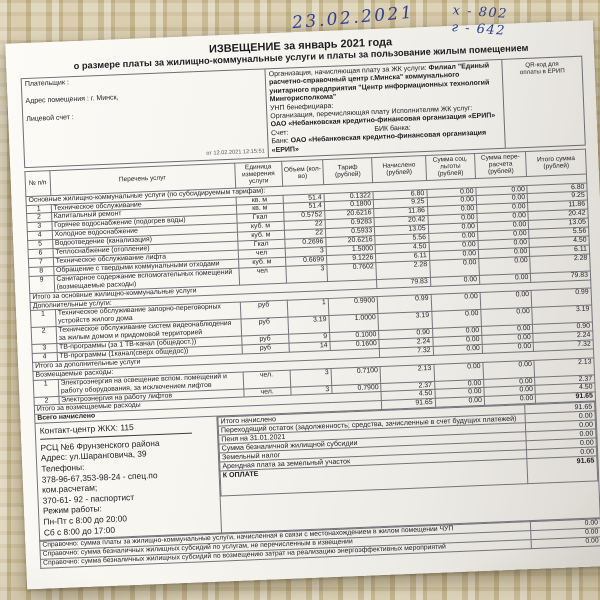 The width and height of the screenshot is (600, 600). Describe the element at coordinates (480, 21) in the screenshot. I see `handwritten-note: х - 802 г - 642` at that location.